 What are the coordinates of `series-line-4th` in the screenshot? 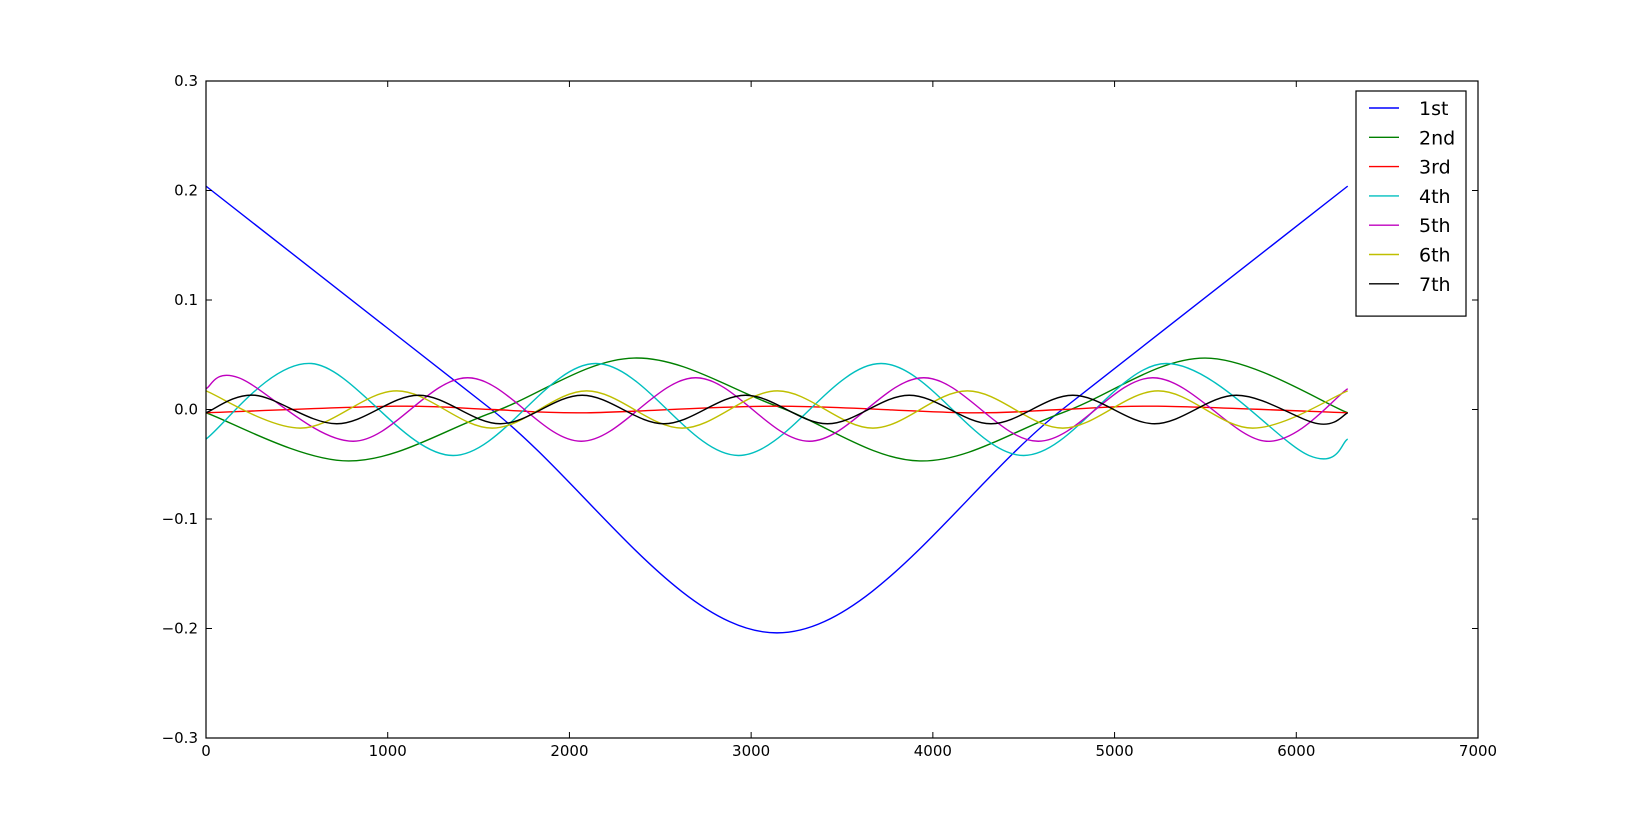 It's located at (777, 411).